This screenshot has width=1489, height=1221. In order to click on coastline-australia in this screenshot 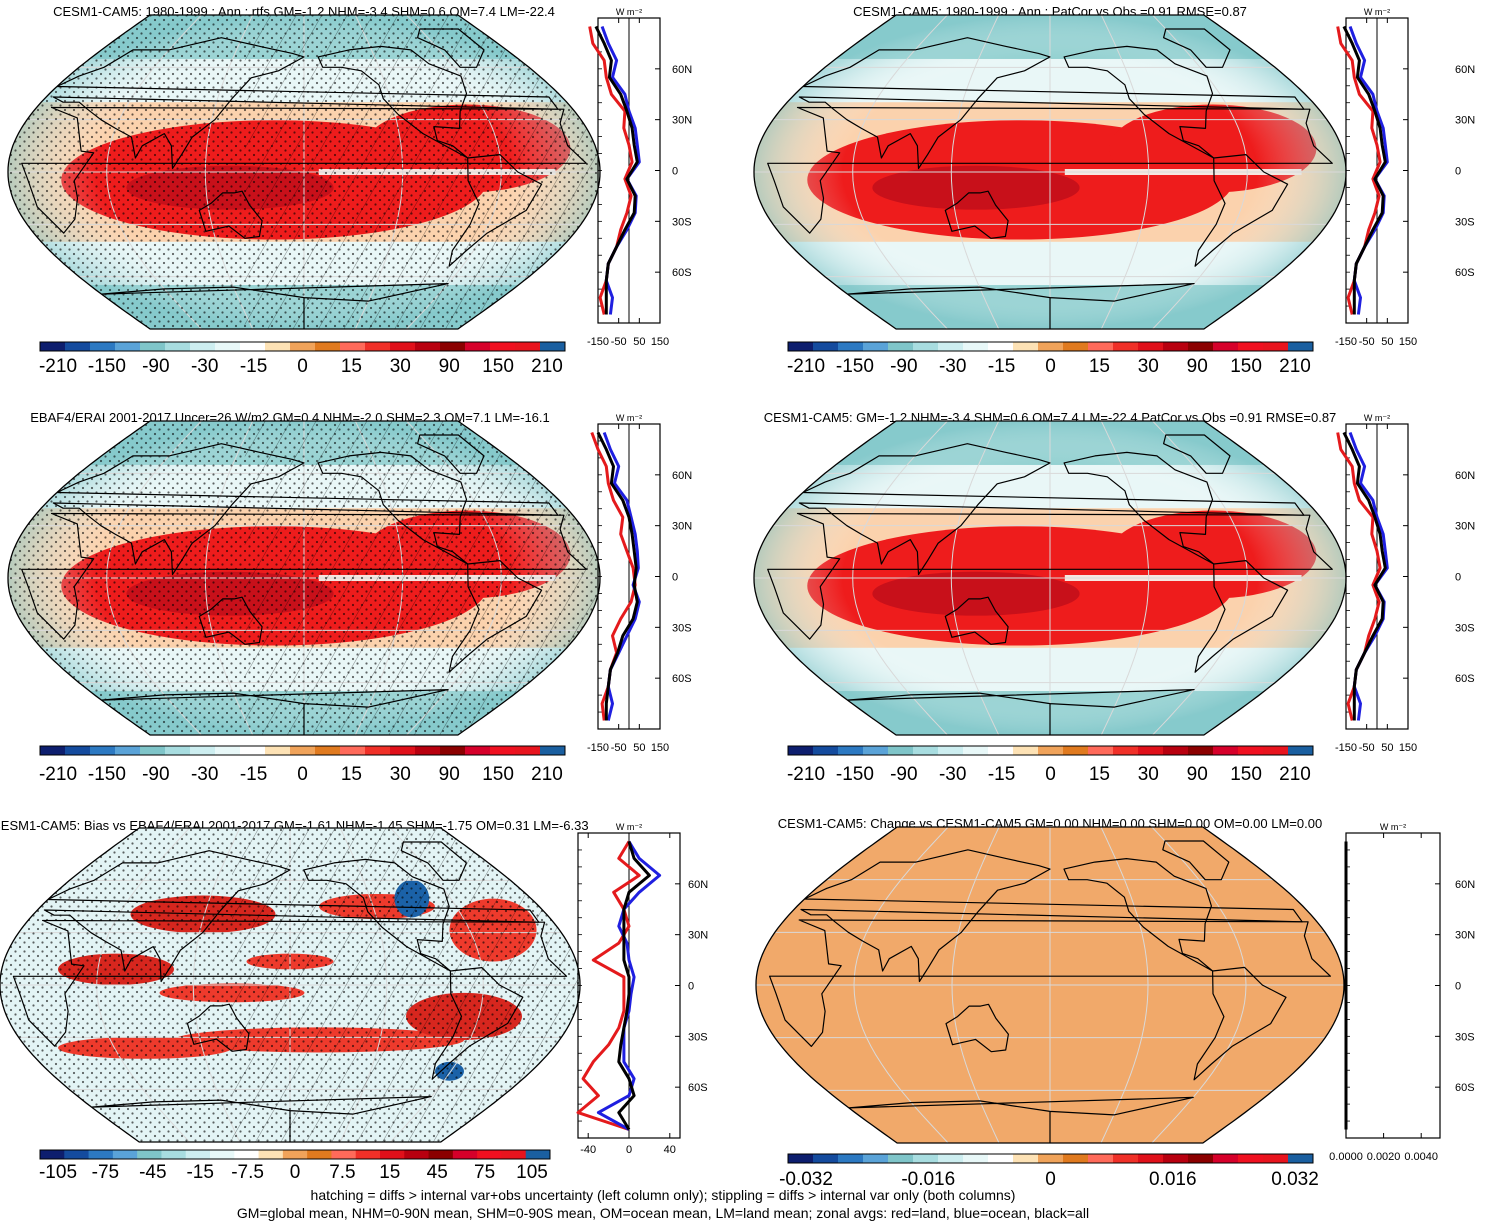, I will do `click(977, 1028)`.